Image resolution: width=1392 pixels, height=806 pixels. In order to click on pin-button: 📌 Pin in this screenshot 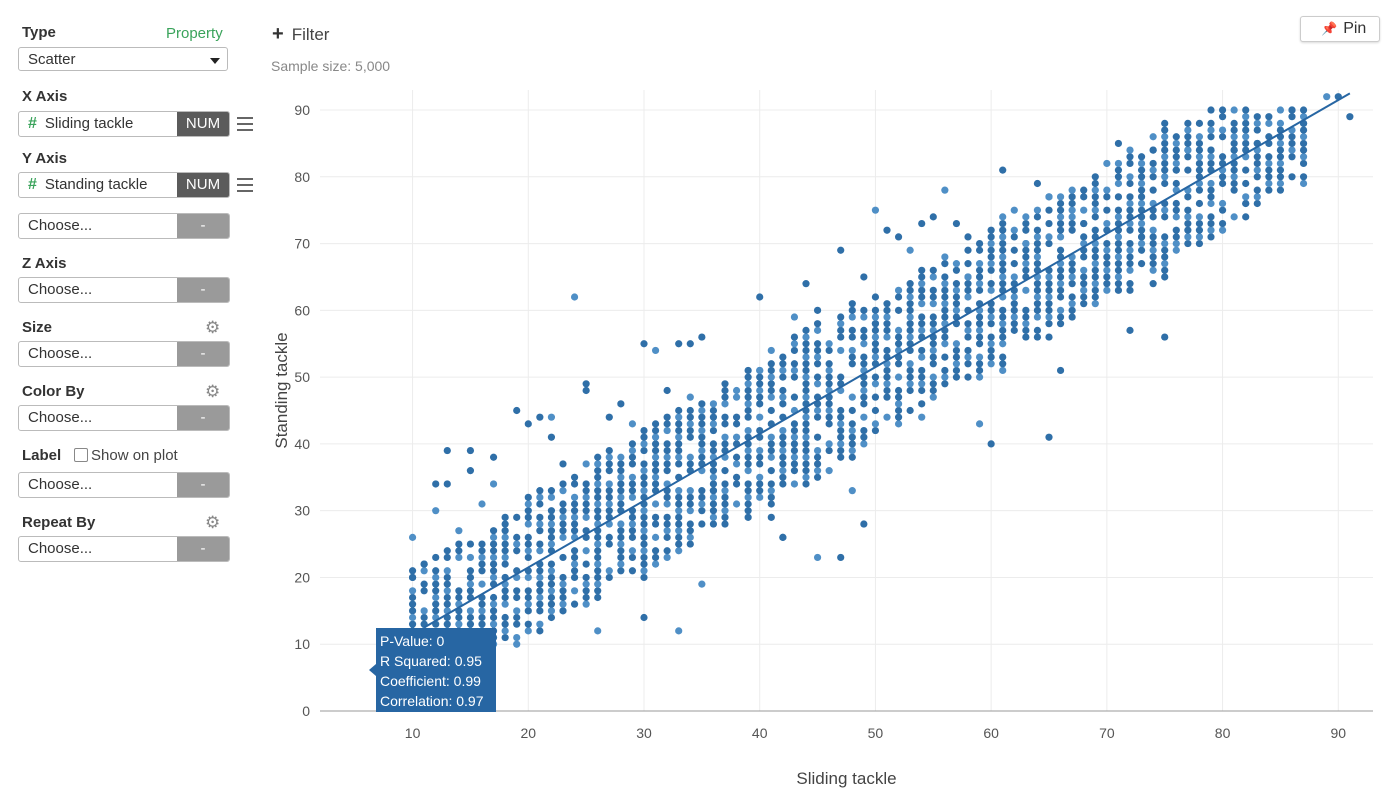, I will do `click(1340, 29)`.